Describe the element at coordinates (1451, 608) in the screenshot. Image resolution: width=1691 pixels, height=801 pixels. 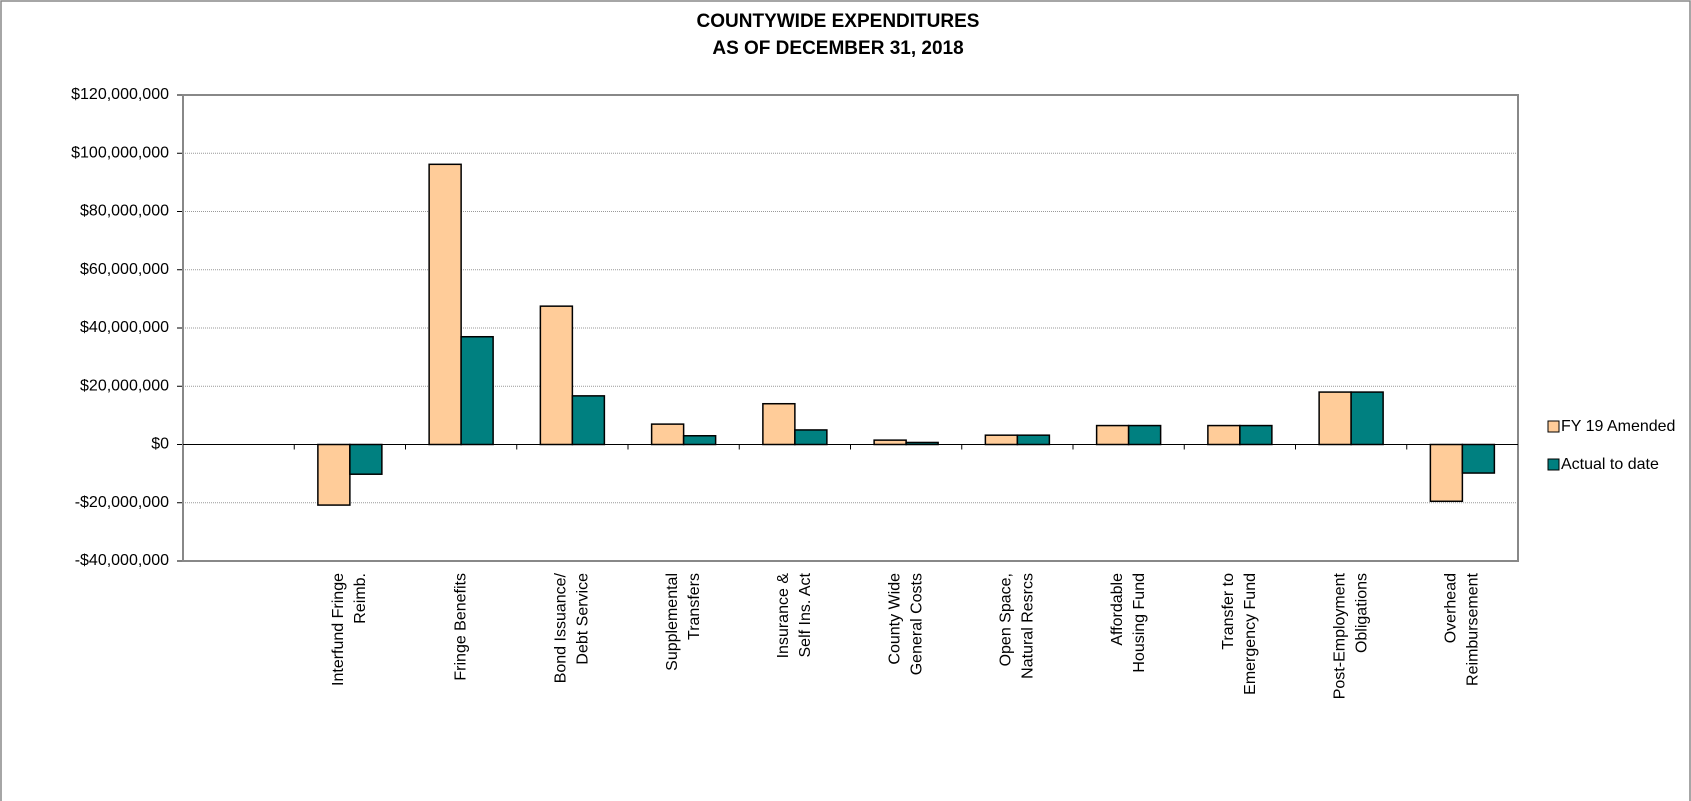
I see `x-tick-label: Overhead` at that location.